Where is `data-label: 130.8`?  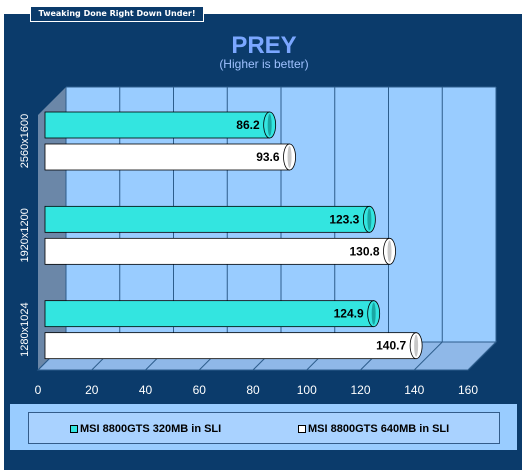 data-label: 130.8 is located at coordinates (364, 251).